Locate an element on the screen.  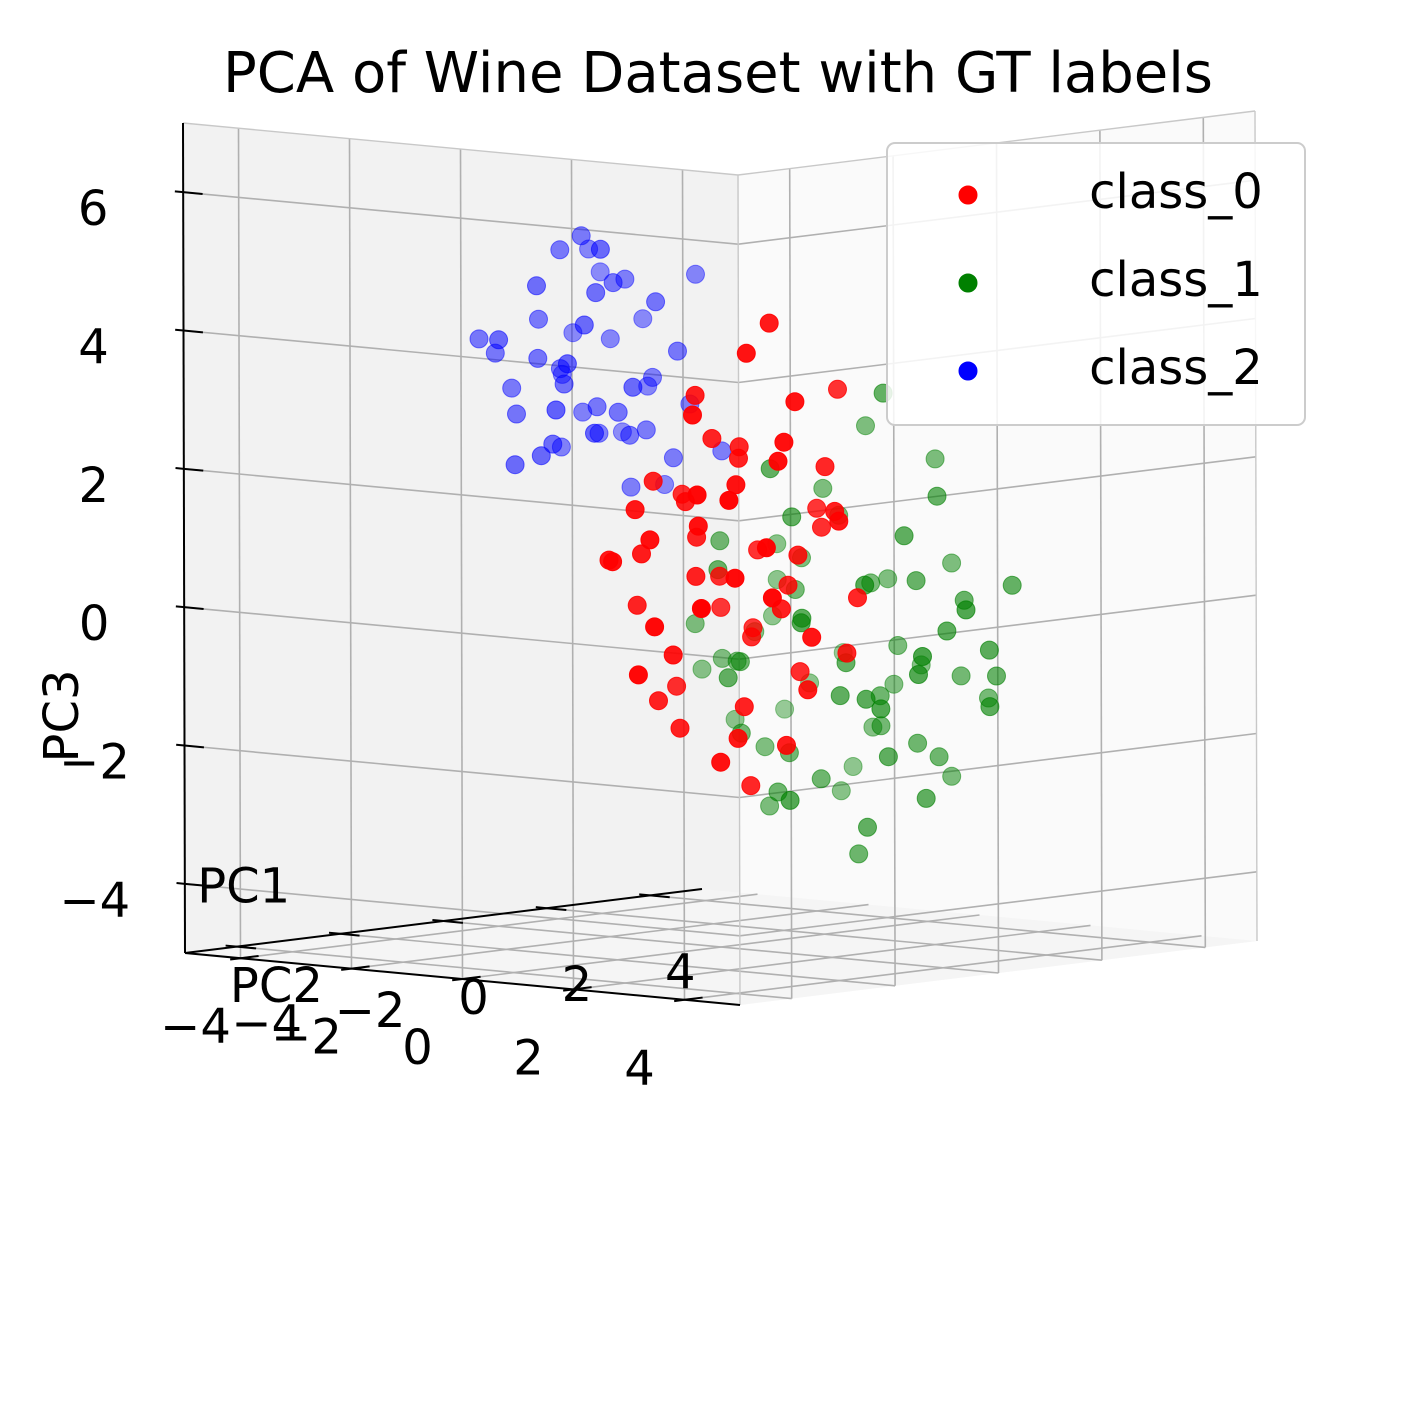
pc3-tick-label: −4 is located at coordinates (94, 901).